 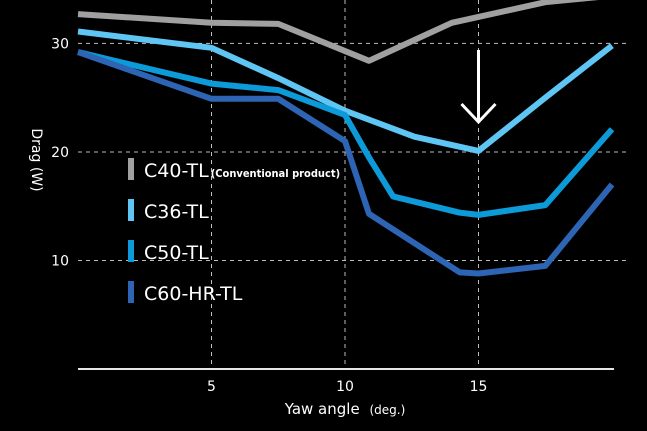 What do you see at coordinates (211, 387) in the screenshot?
I see `x-tick-label-0: 5` at bounding box center [211, 387].